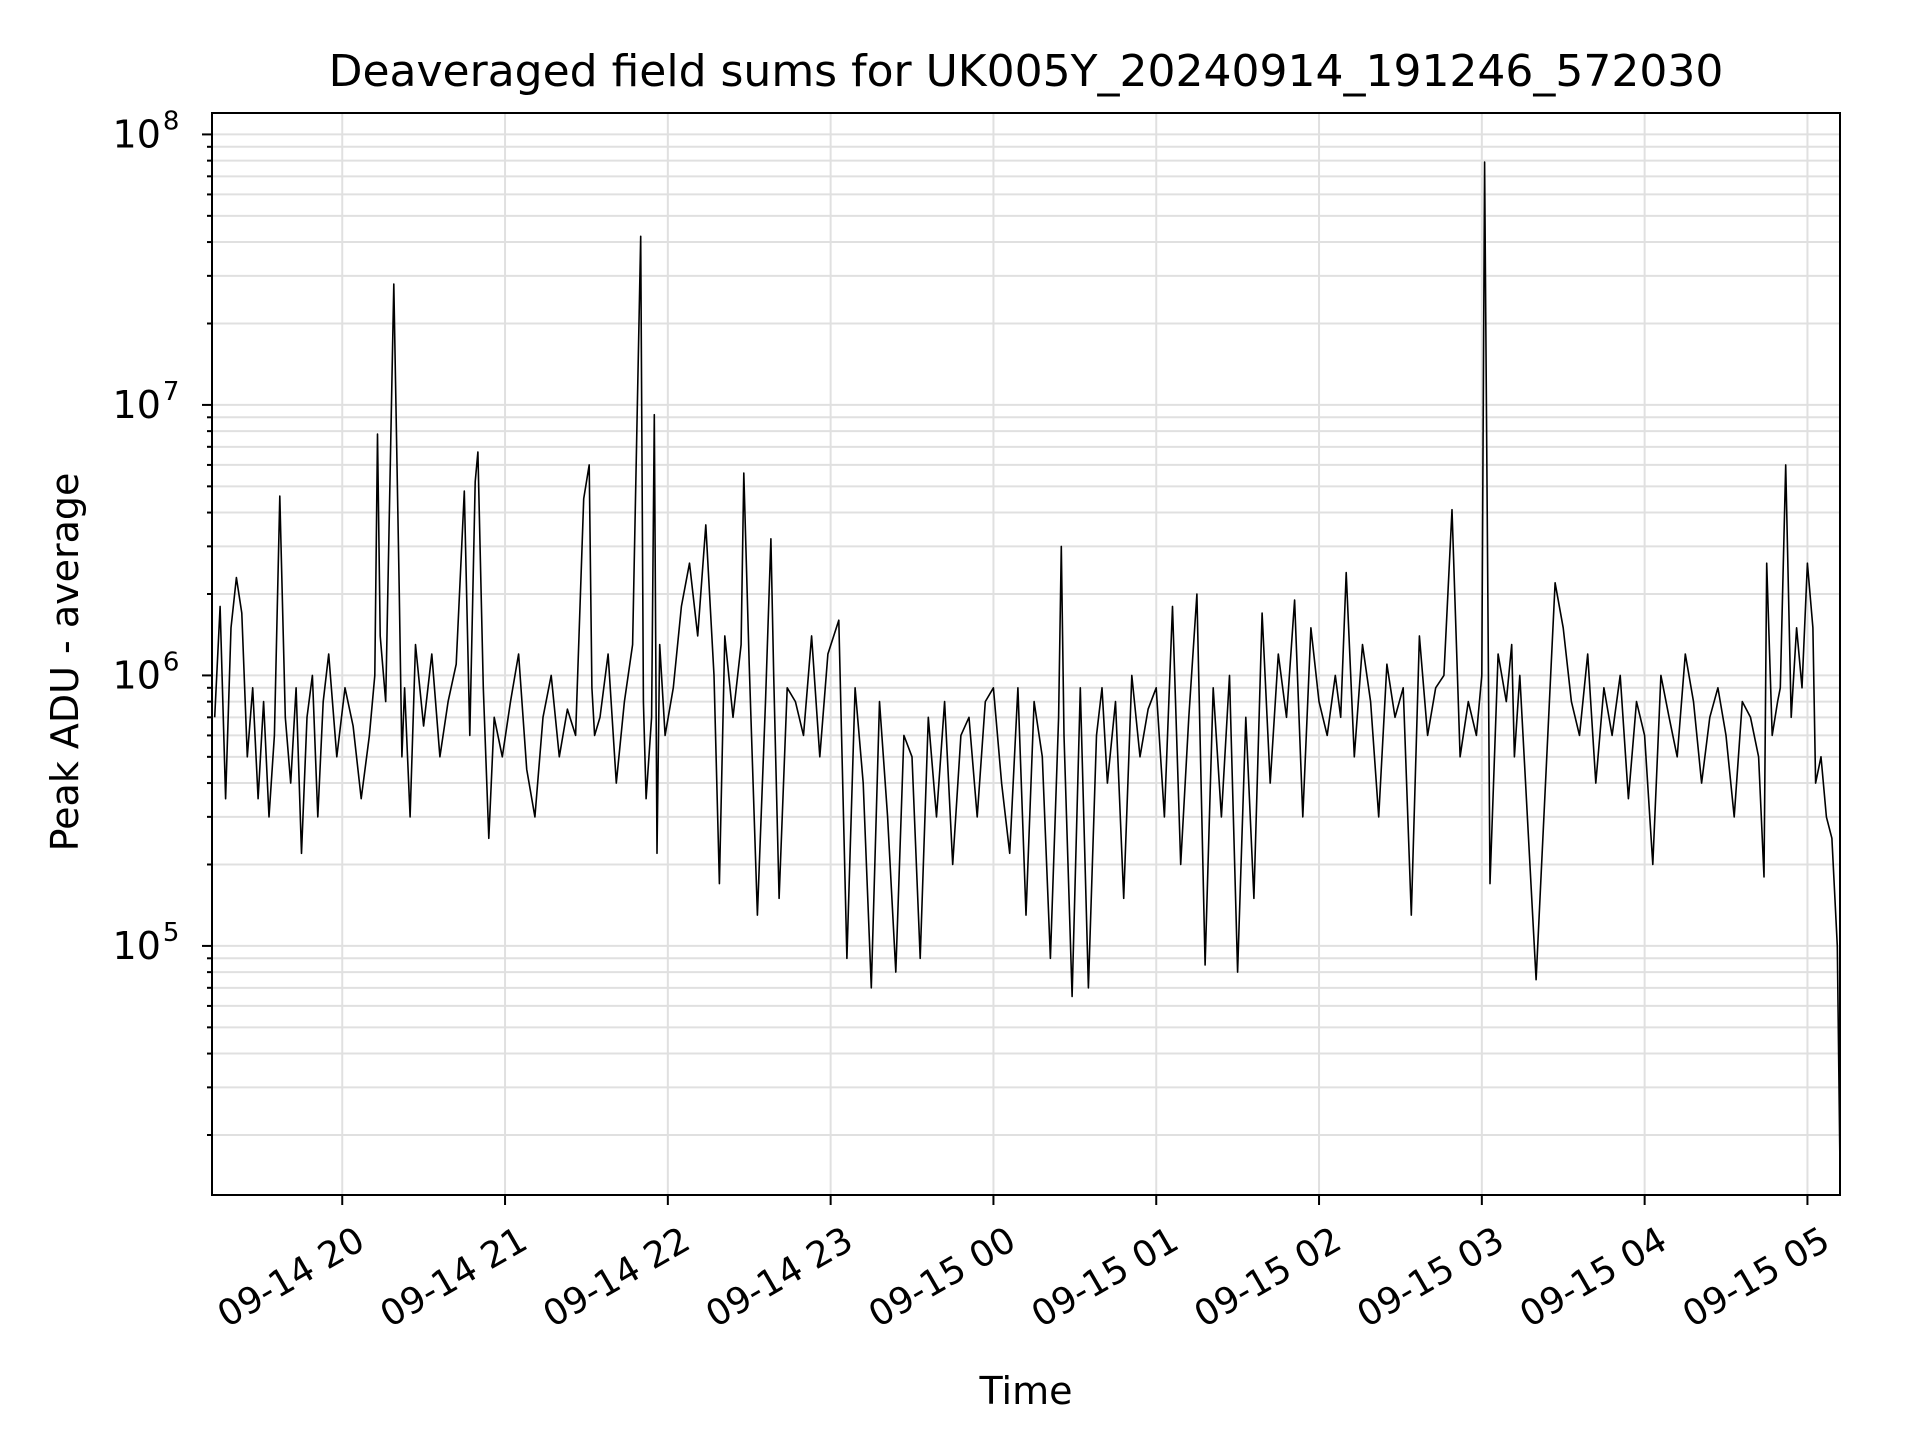 This screenshot has height=1444, width=1920. What do you see at coordinates (146, 402) in the screenshot?
I see `y-tick-label: 107` at bounding box center [146, 402].